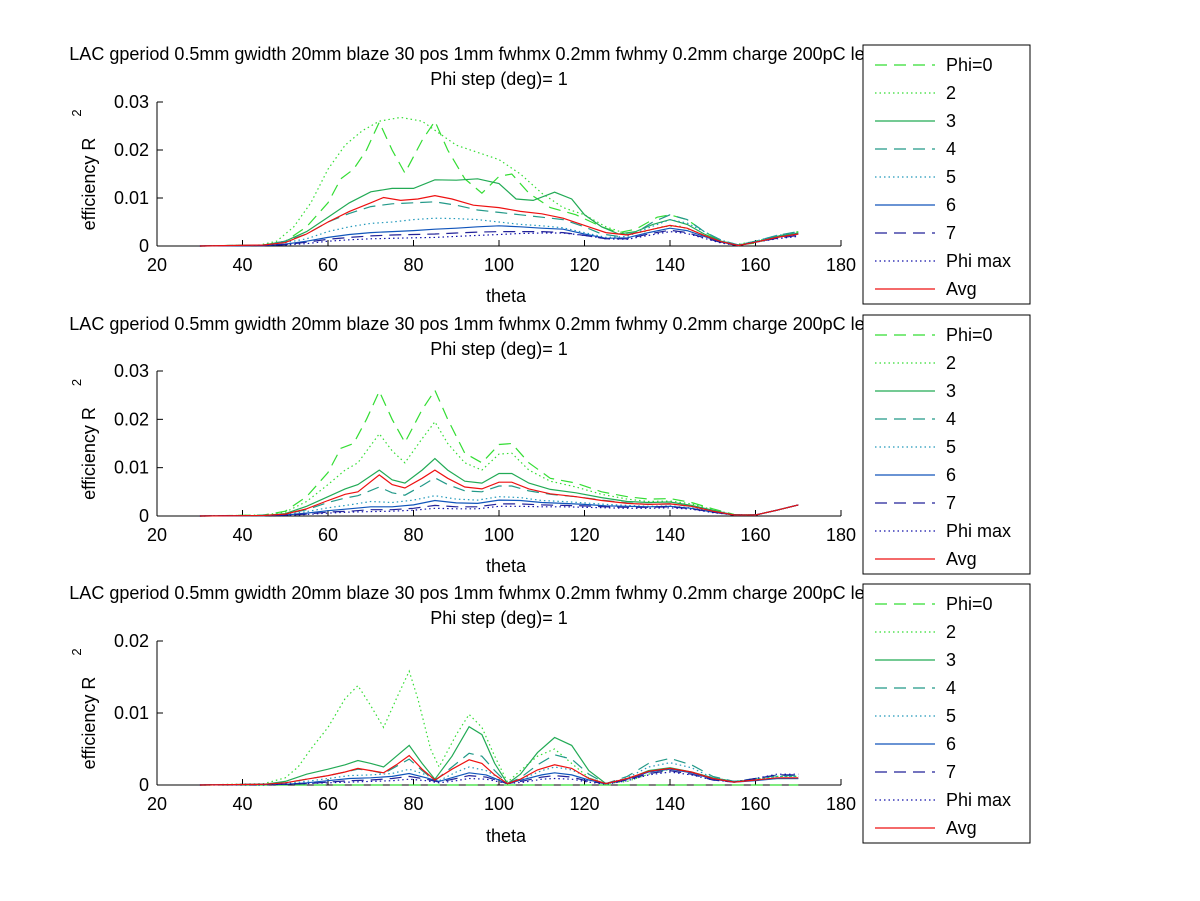 This screenshot has width=1200, height=901. Describe the element at coordinates (89, 723) in the screenshot. I see `y-axis-label: efficiency R` at that location.